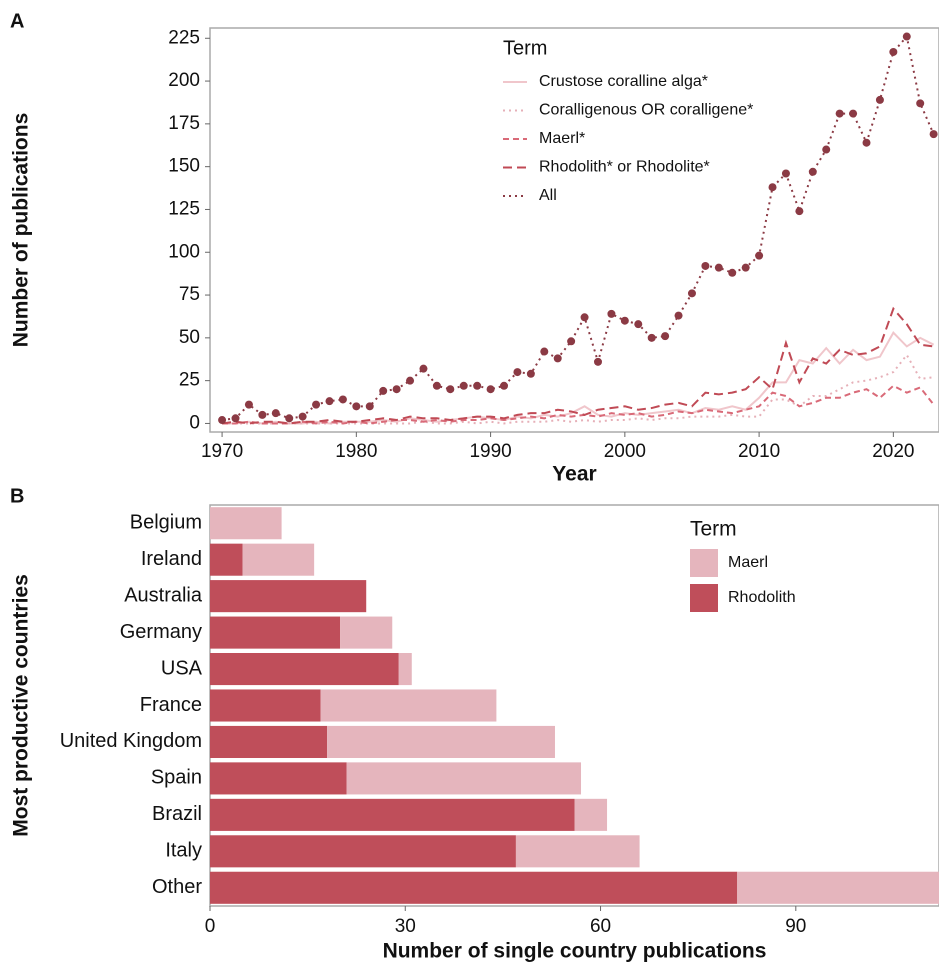 Image resolution: width=939 pixels, height=966 pixels. I want to click on y-tick-label: Brazil, so click(177, 814).